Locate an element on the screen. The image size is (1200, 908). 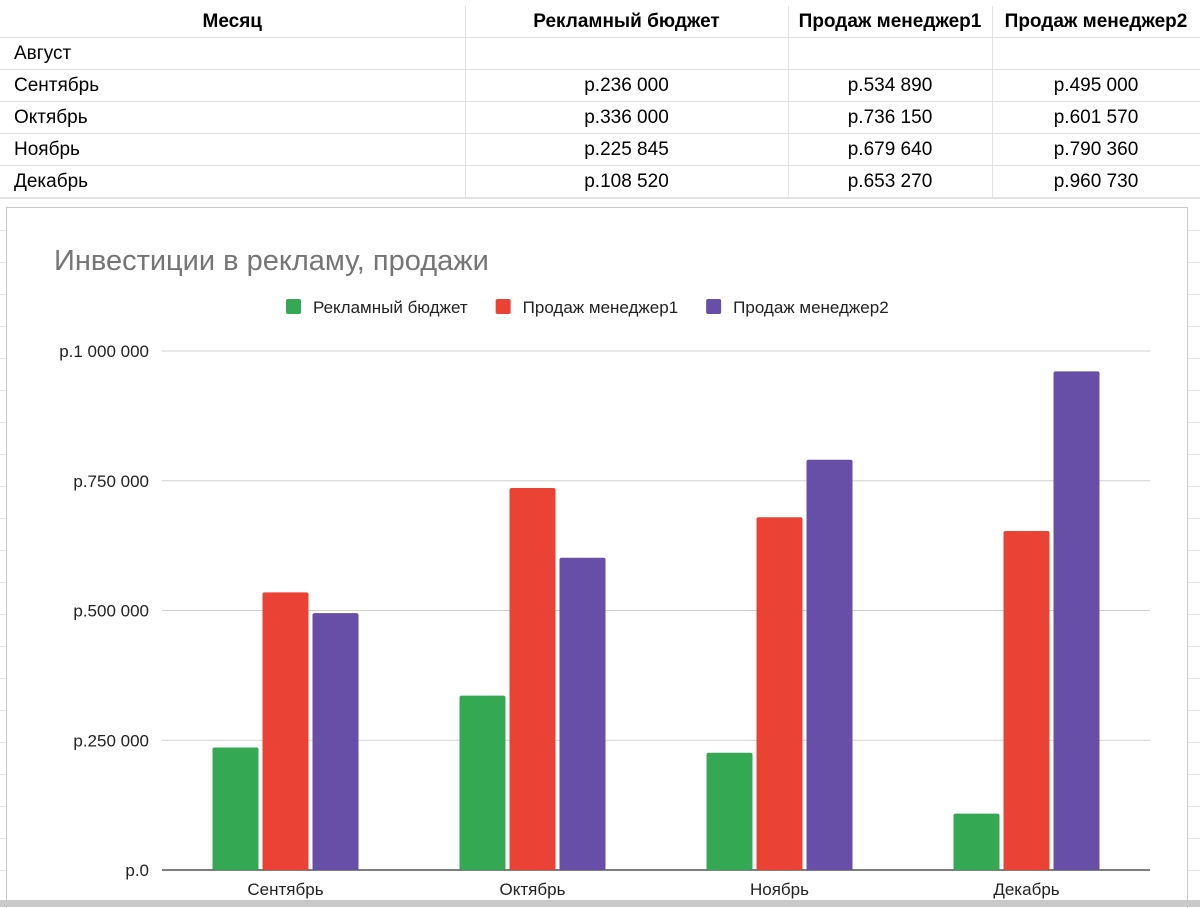
chart-x-axis-labels: Сентябрь Октябрь Ноябрь Декабрь is located at coordinates (653, 889).